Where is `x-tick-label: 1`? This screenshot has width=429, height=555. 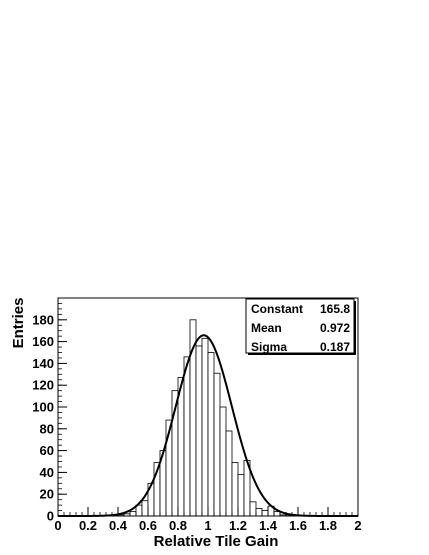 x-tick-label: 1 is located at coordinates (207, 525).